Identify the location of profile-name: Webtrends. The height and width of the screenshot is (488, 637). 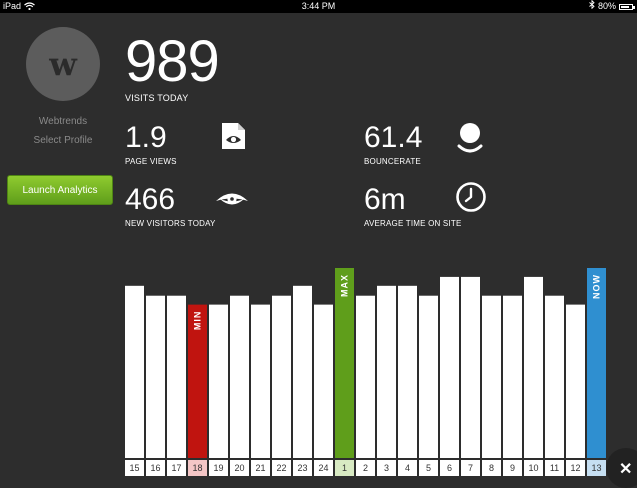
(63, 121).